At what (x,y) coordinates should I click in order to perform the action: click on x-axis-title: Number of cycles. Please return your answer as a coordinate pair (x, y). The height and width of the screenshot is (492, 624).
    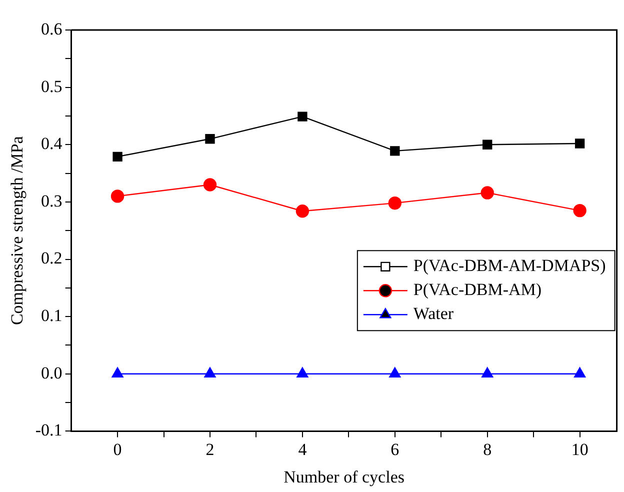
    Looking at the image, I should click on (344, 476).